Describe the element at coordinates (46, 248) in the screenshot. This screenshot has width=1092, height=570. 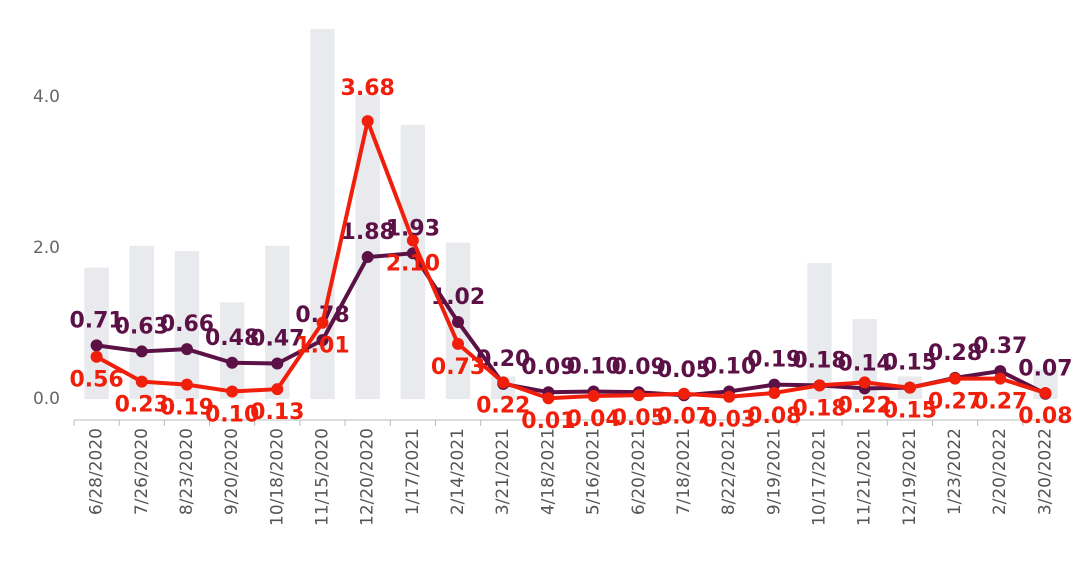
I see `y-tick-label: 2.0` at that location.